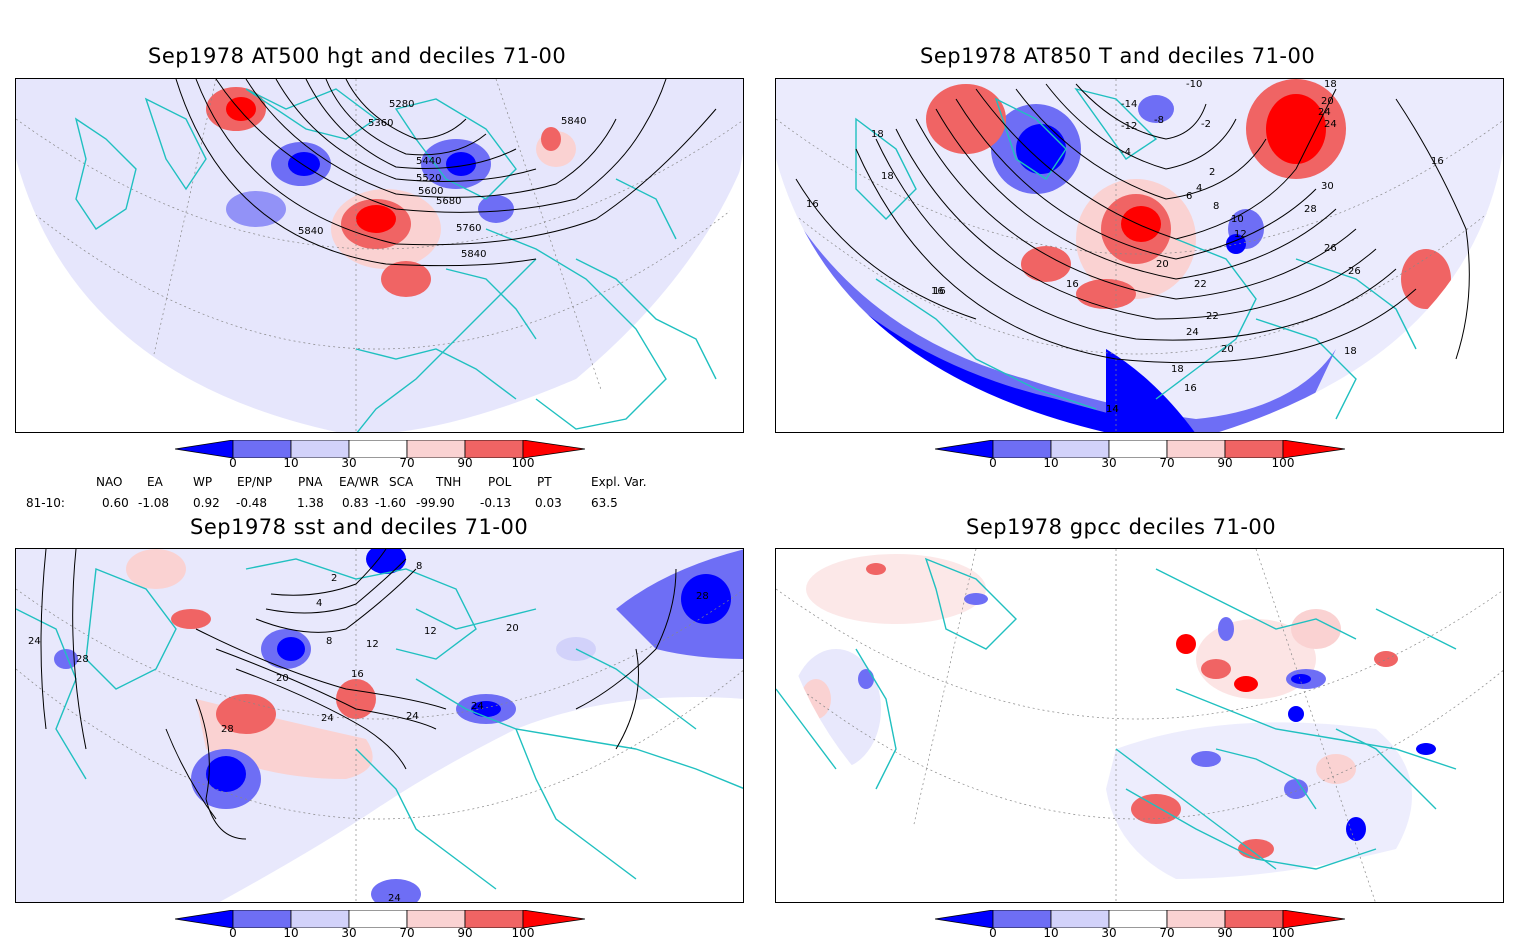 The image size is (1520, 940). Describe the element at coordinates (619, 482) in the screenshot. I see `index-name-explvar: Expl. Var.` at that location.